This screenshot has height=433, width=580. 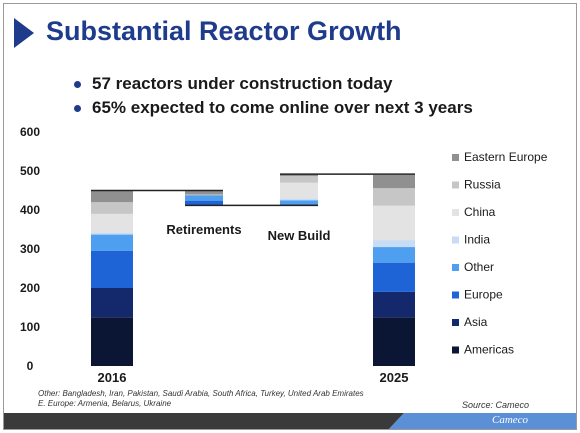 I want to click on legend-label: Europe, so click(x=483, y=295).